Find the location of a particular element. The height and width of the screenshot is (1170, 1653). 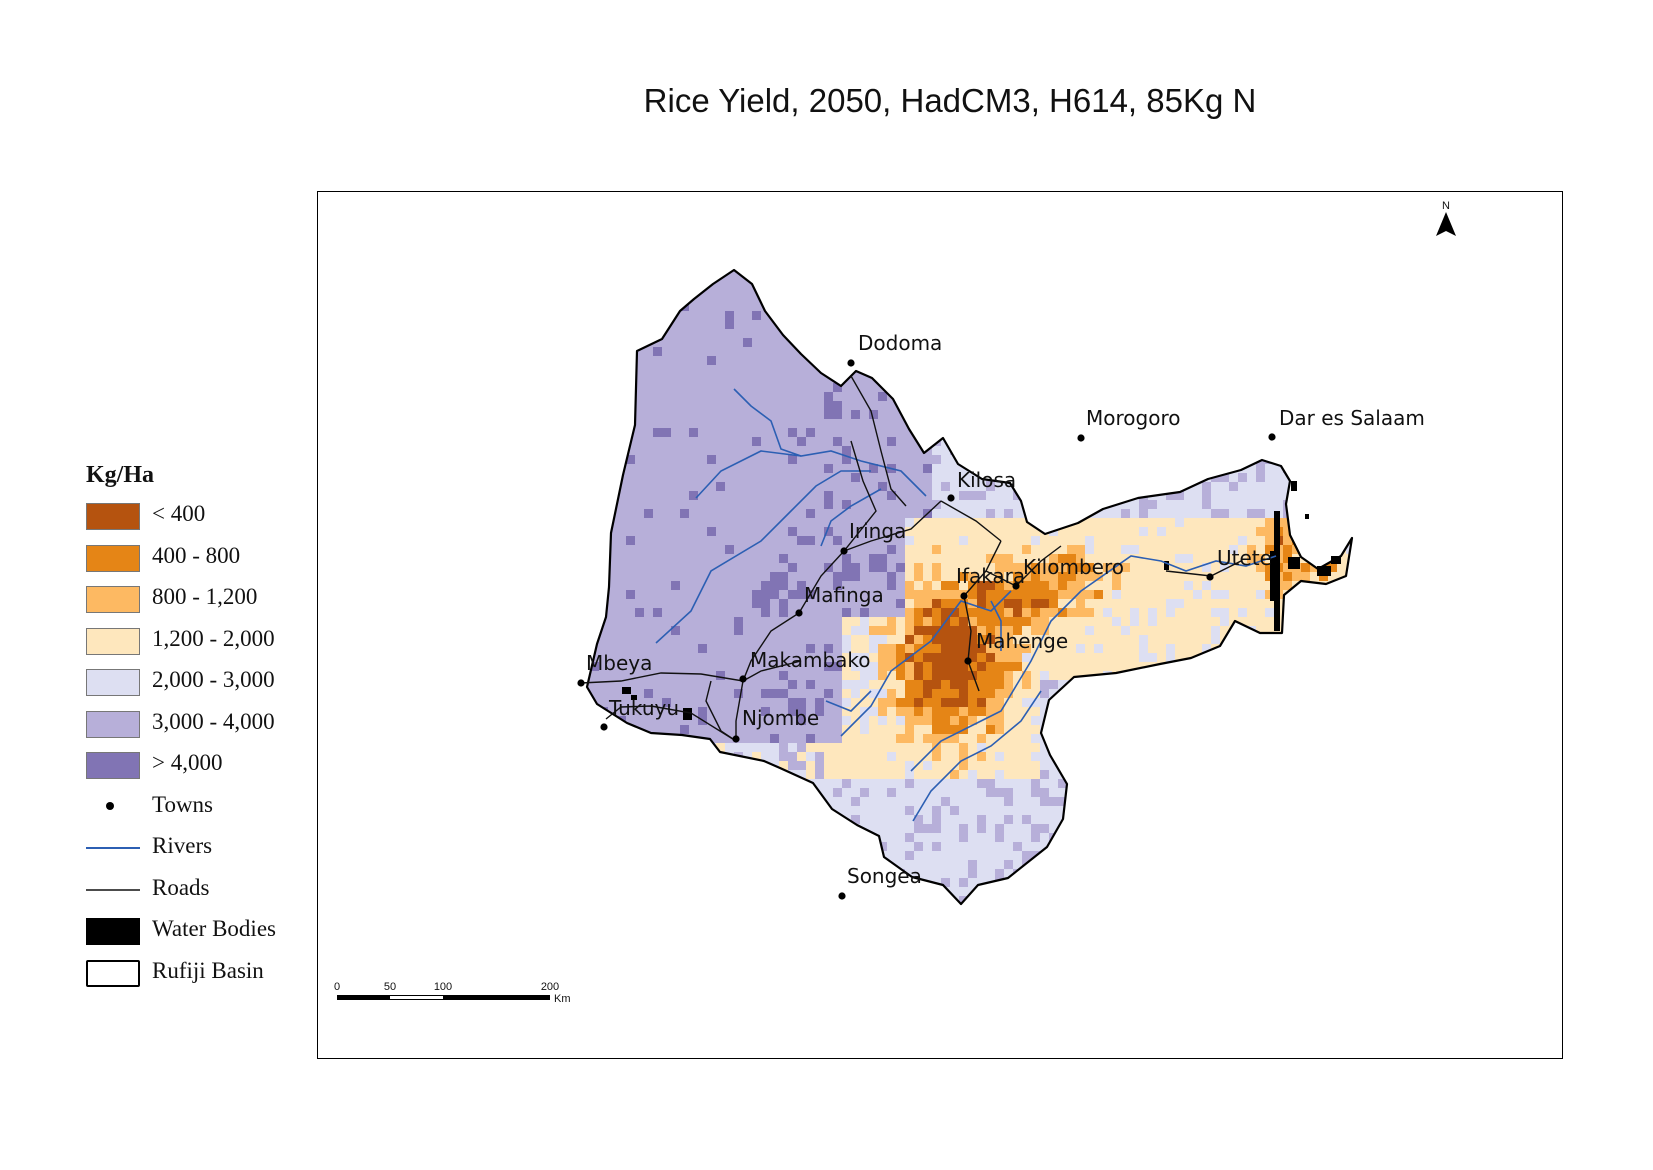

town-label-njombe: Njombe is located at coordinates (780, 718).